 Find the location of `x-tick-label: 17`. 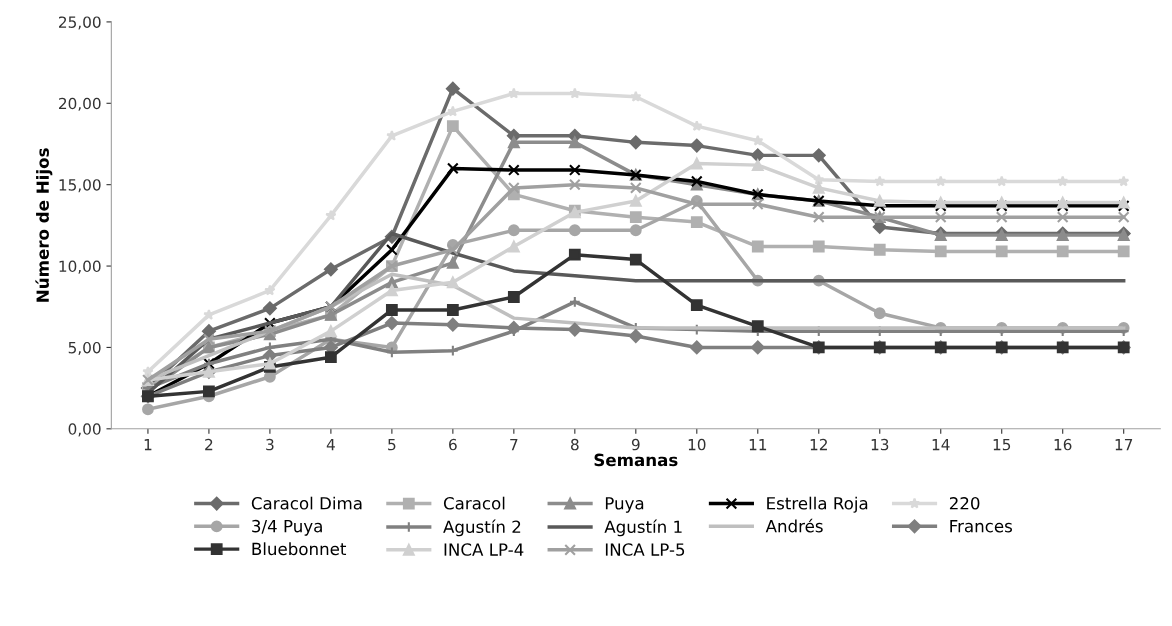

x-tick-label: 17 is located at coordinates (1124, 445).